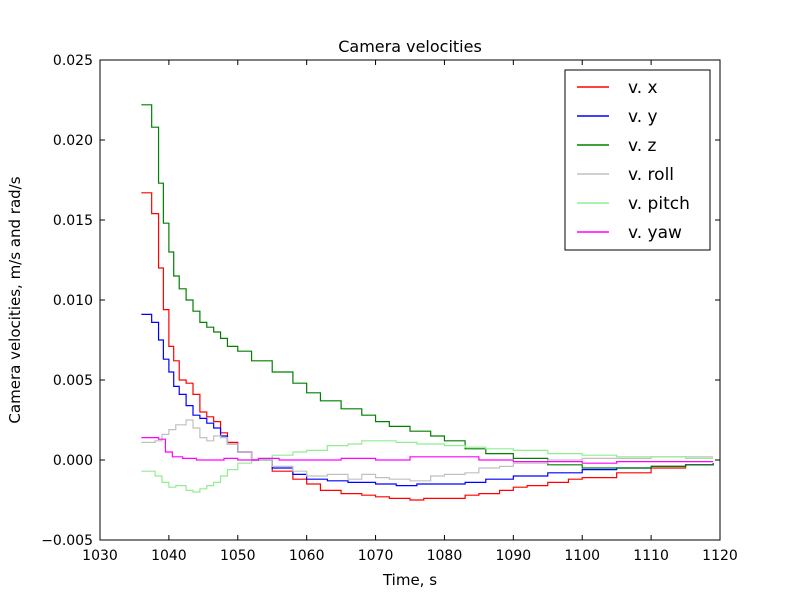  I want to click on chart-title: Camera velocities, so click(410, 46).